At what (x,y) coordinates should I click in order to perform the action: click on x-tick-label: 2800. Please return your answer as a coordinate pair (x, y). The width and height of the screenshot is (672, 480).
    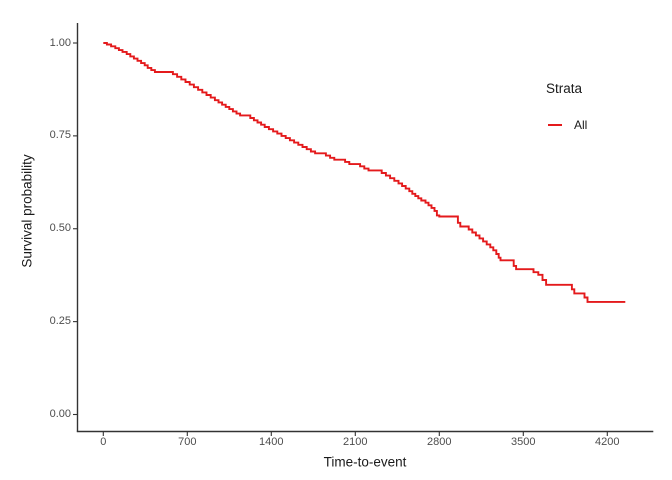
    Looking at the image, I should click on (439, 442).